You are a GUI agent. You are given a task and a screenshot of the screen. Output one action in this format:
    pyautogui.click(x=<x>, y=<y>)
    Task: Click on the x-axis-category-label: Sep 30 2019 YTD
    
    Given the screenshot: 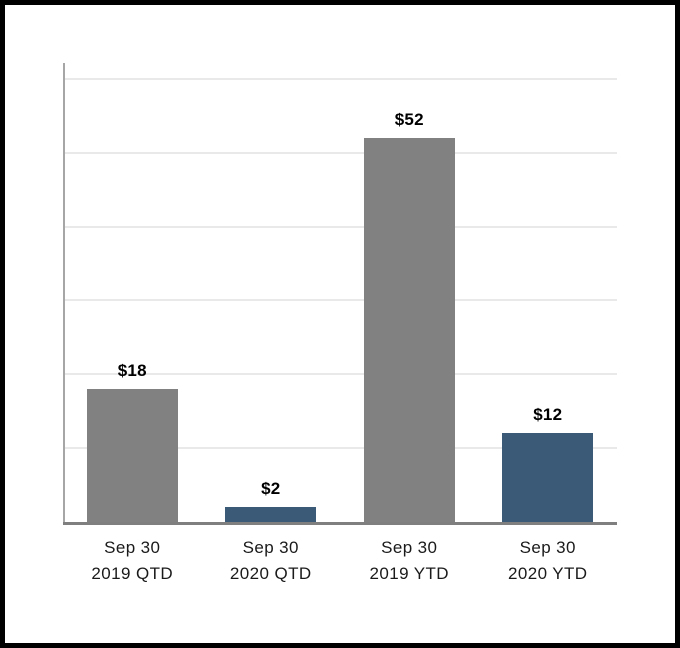 What is the action you would take?
    pyautogui.click(x=409, y=561)
    